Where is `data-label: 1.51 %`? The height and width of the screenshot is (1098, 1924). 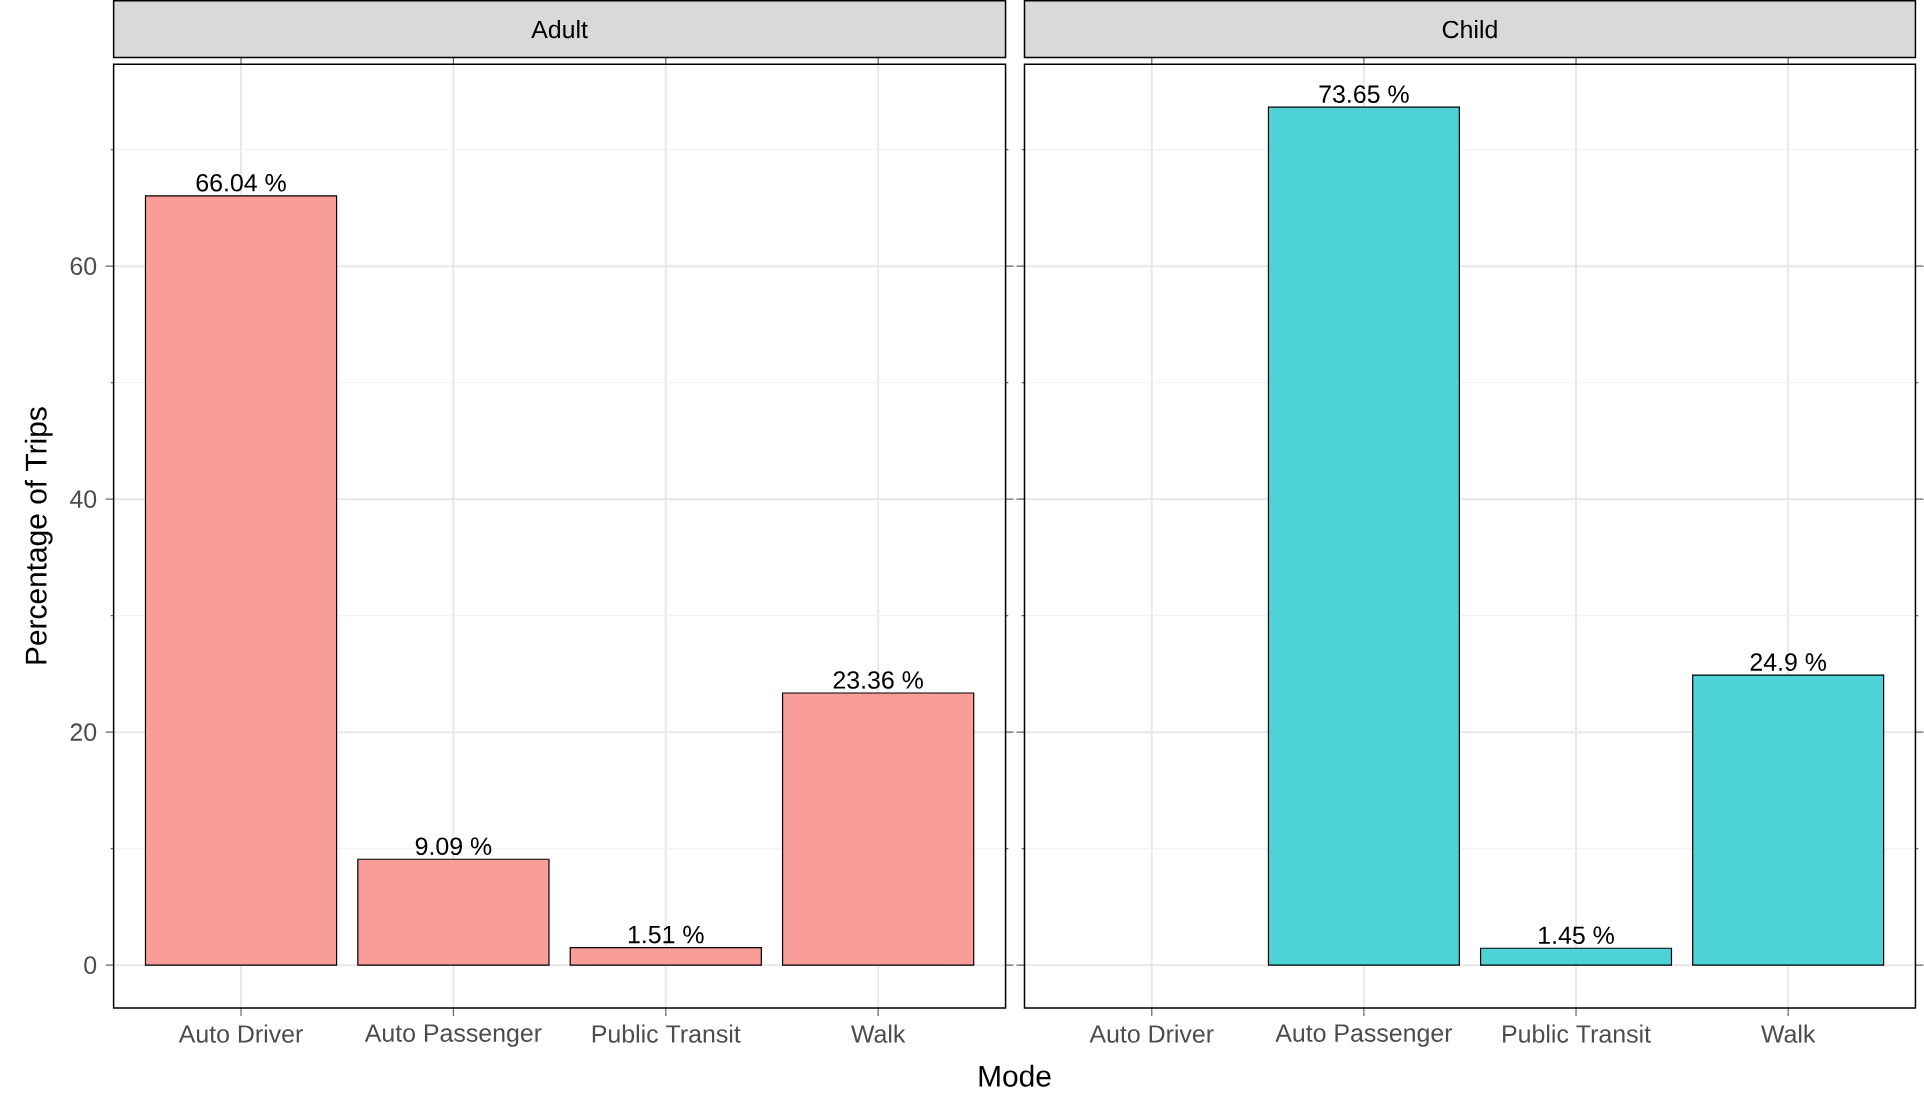 data-label: 1.51 % is located at coordinates (666, 934).